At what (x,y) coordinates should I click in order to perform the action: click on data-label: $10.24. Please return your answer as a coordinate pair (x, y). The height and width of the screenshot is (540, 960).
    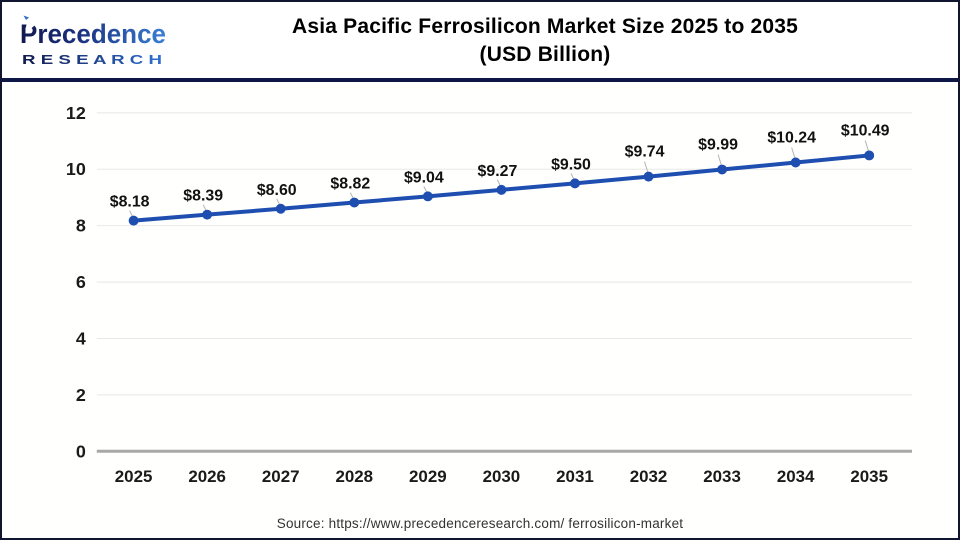
    Looking at the image, I should click on (791, 138).